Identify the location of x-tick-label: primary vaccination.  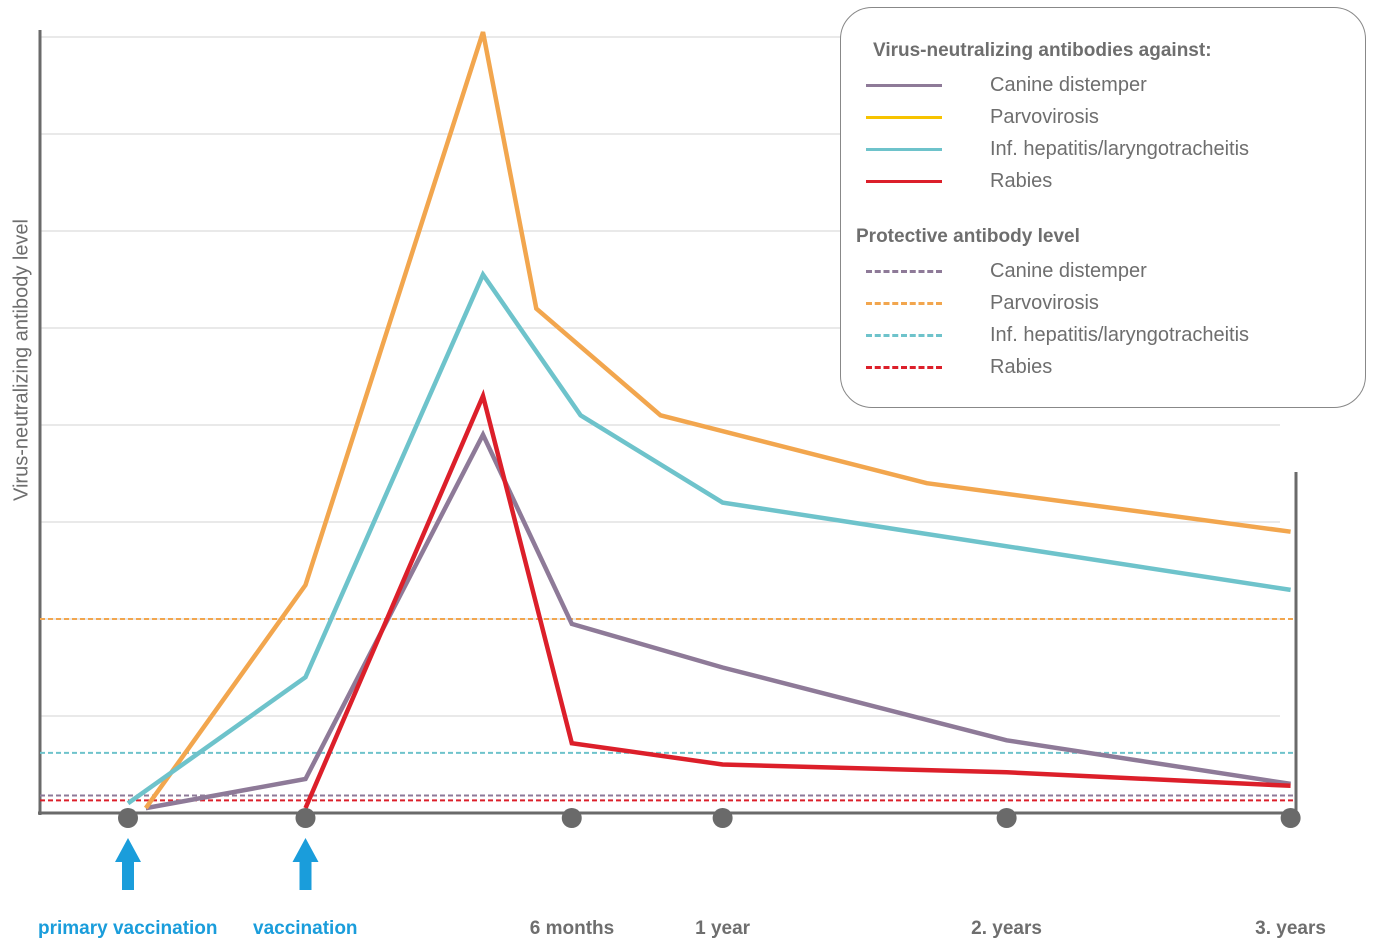
(128, 928).